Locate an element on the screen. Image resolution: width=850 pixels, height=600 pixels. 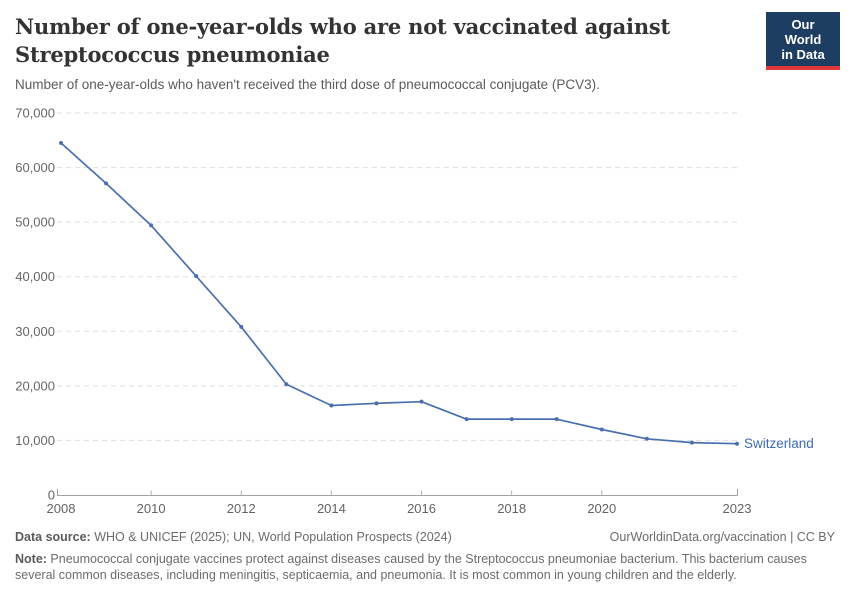
y-tick-label: 70,000 is located at coordinates (35, 113).